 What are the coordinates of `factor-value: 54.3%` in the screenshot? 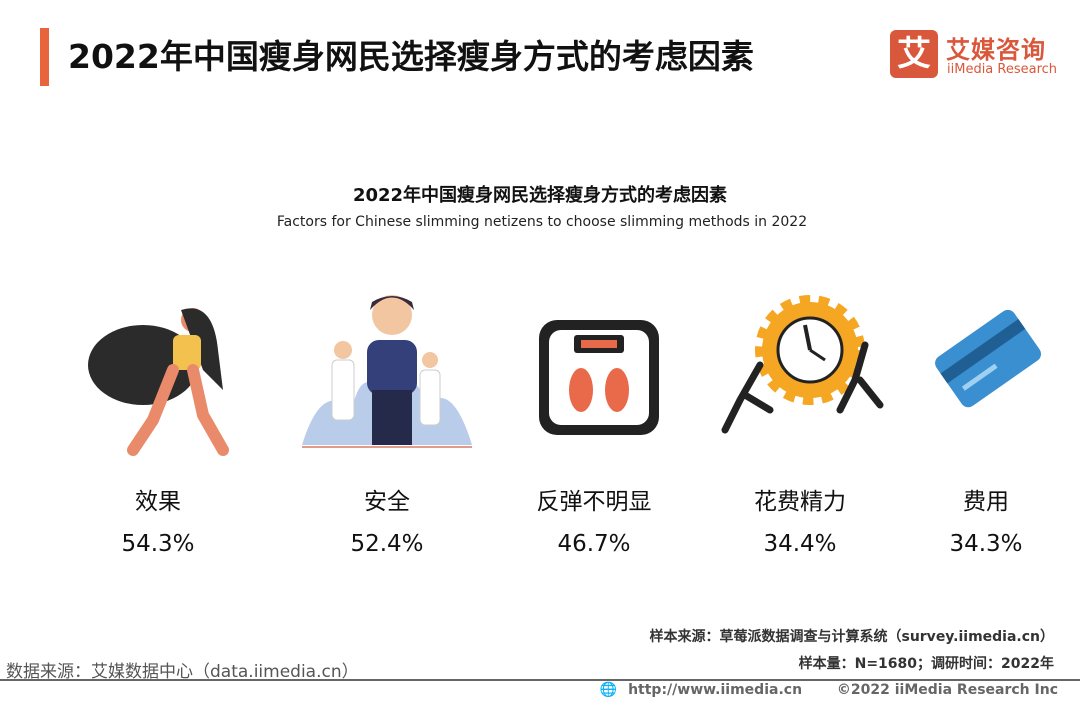 It's located at (158, 544).